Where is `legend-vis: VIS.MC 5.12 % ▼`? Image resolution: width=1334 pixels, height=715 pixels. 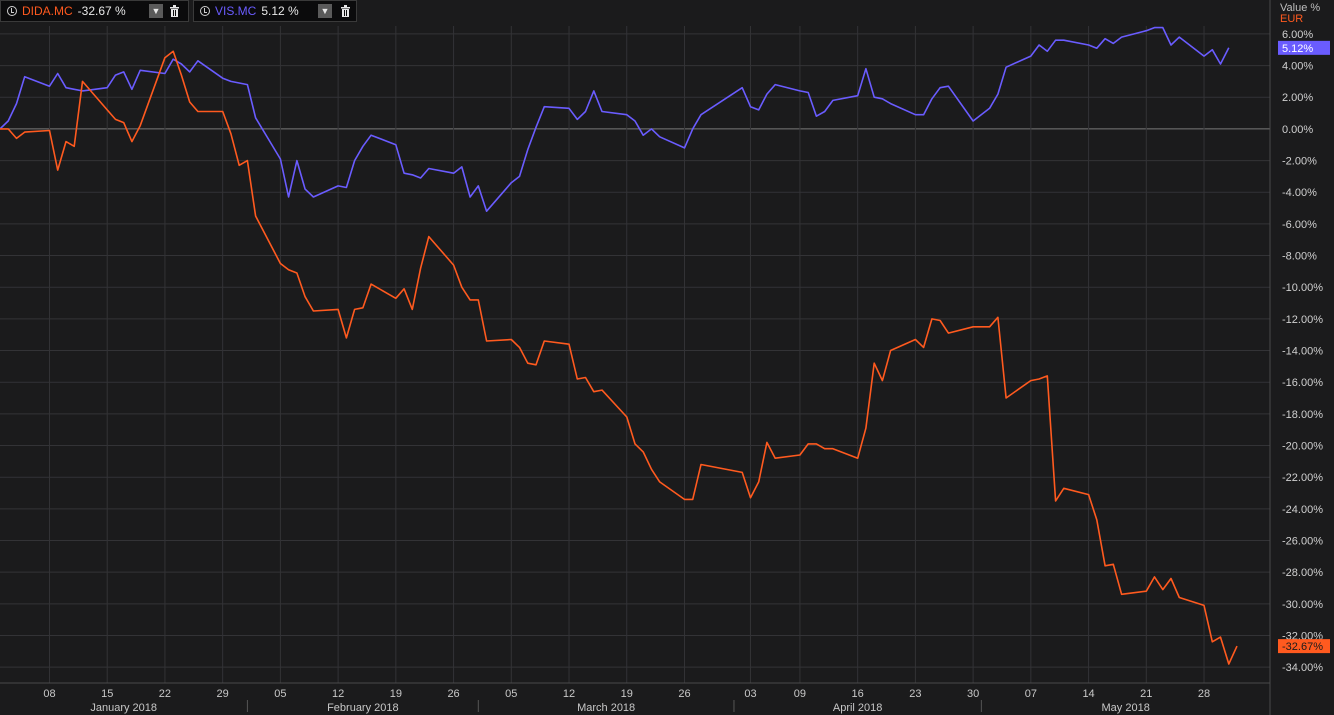 legend-vis: VIS.MC 5.12 % ▼ is located at coordinates (275, 11).